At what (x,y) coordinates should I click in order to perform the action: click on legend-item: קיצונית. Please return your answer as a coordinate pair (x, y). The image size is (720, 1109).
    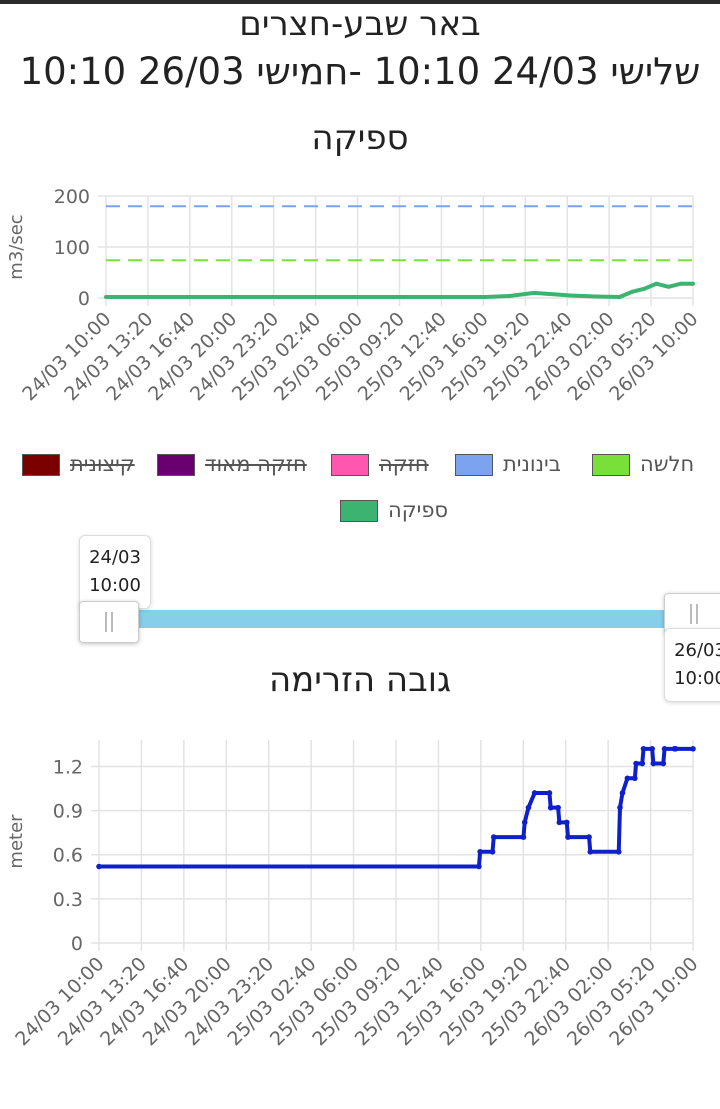
    Looking at the image, I should click on (87, 465).